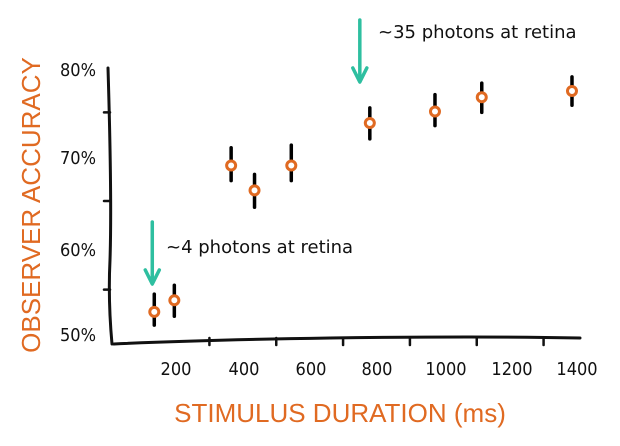 Image resolution: width=620 pixels, height=446 pixels. Describe the element at coordinates (78, 250) in the screenshot. I see `y-tick-label-60: 60%` at that location.